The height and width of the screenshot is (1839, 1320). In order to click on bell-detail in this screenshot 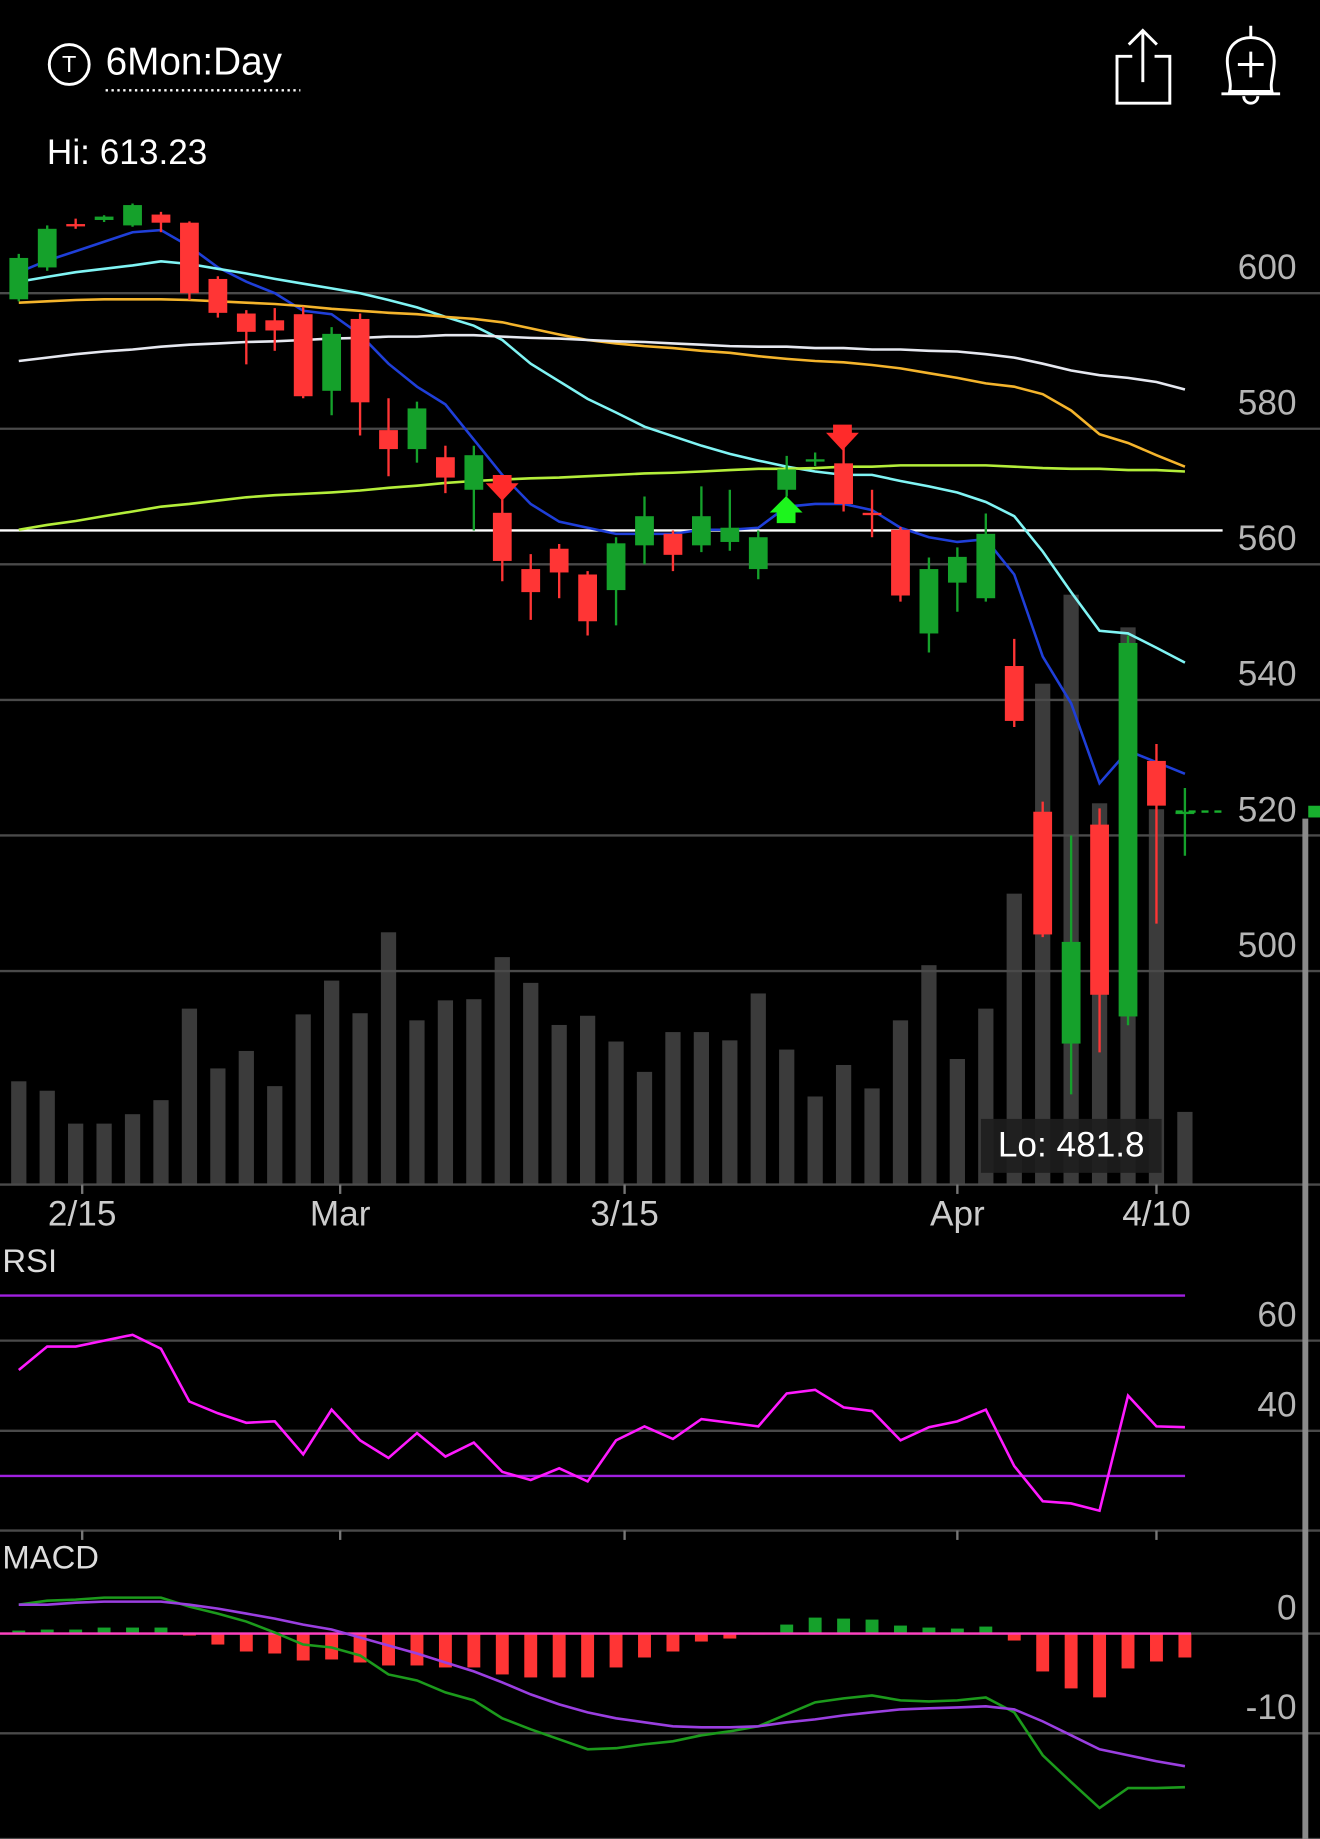, I will do `click(1251, 65)`.